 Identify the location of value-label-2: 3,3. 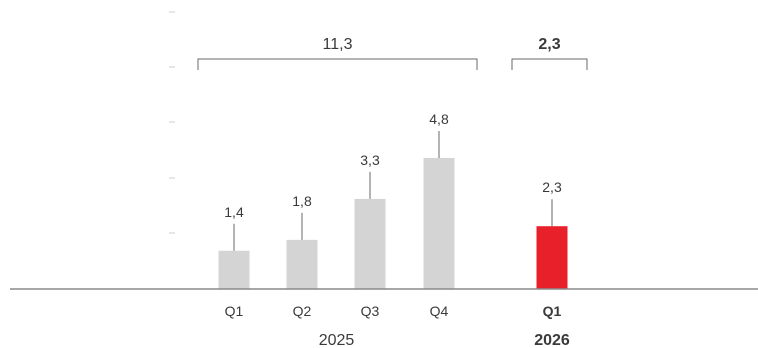
(370, 160).